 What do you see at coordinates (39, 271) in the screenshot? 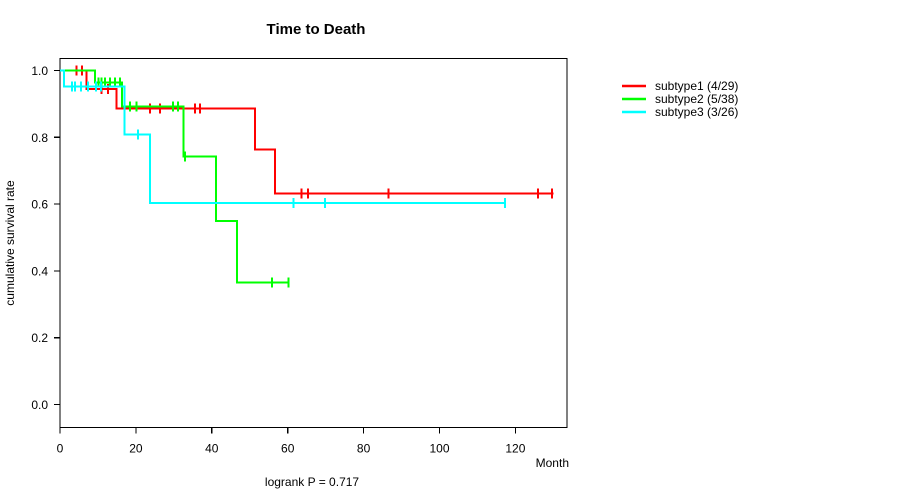
I see `y-tick-label: 0.4` at bounding box center [39, 271].